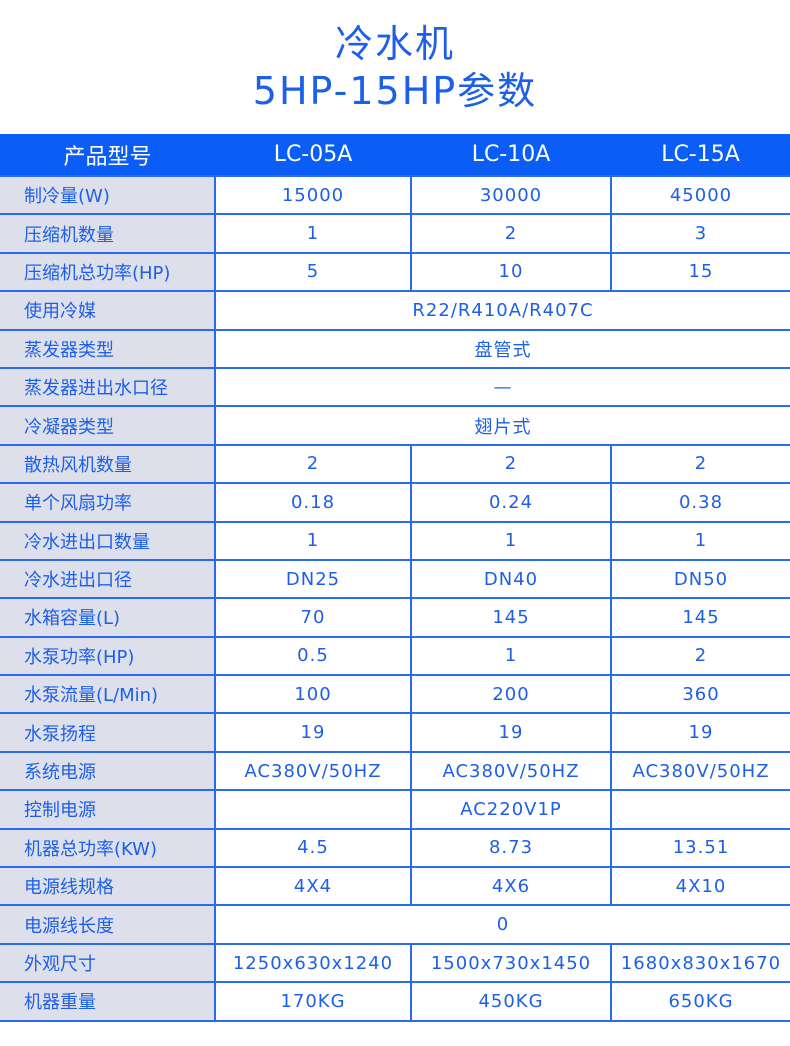 This screenshot has width=790, height=1046. I want to click on table-row: 使用冷媒 R22/R410A/R407C, so click(395, 310).